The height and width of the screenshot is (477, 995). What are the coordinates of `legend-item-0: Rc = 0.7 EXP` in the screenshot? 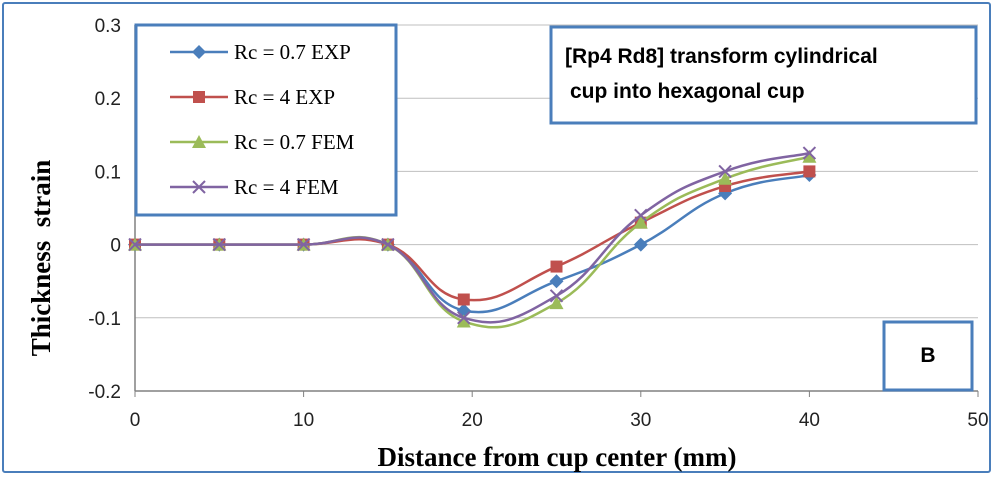 It's located at (260, 52).